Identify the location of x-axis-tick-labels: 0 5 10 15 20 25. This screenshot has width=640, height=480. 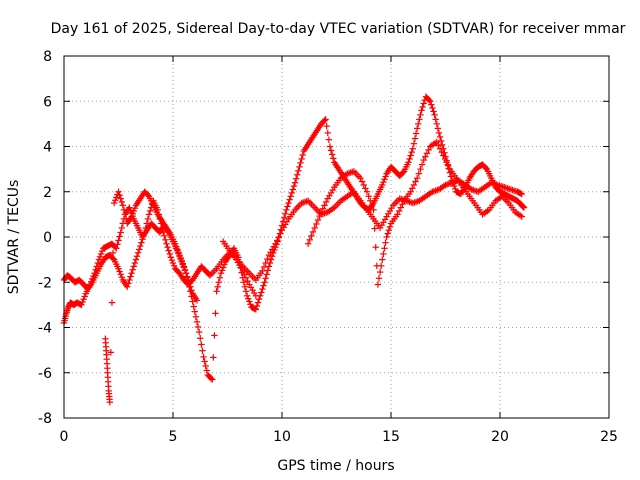
(339, 437).